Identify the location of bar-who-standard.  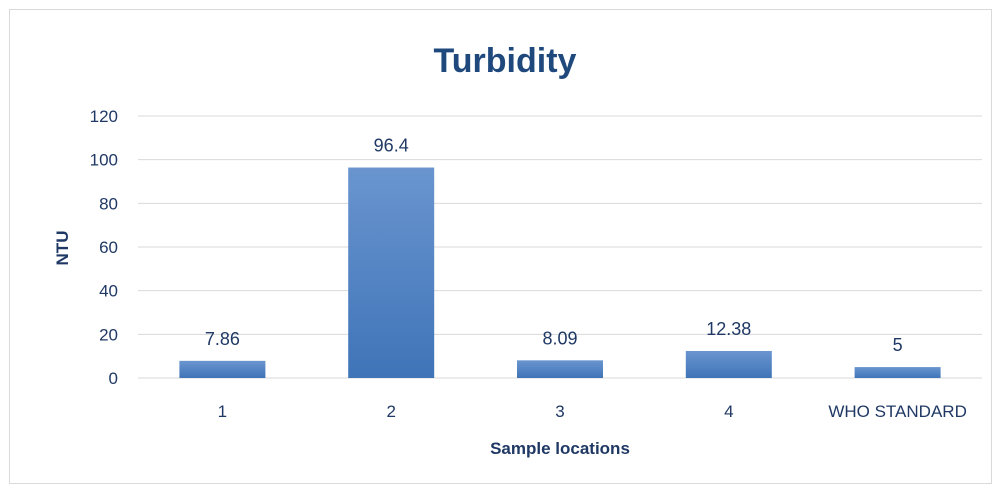
(897, 372).